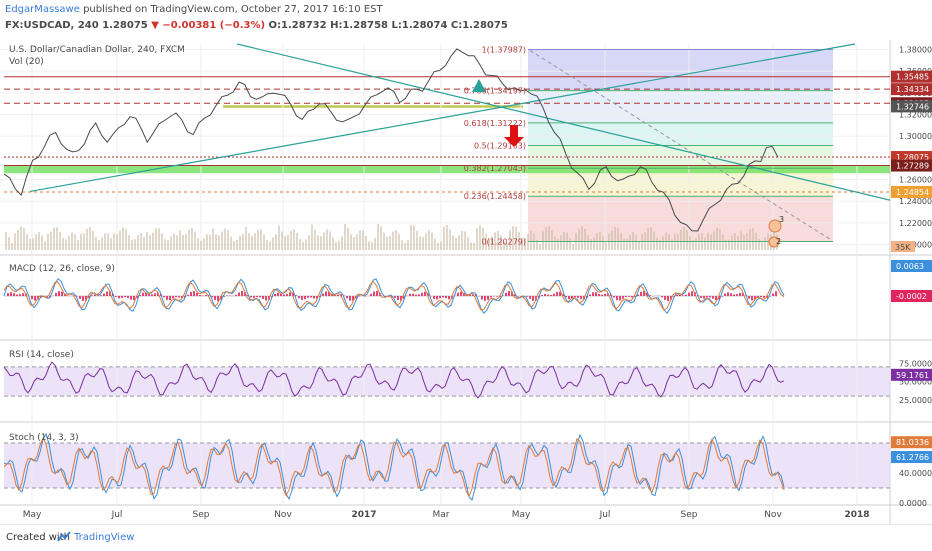  Describe the element at coordinates (359, 25) in the screenshot. I see `high-value: H:1.28758` at that location.